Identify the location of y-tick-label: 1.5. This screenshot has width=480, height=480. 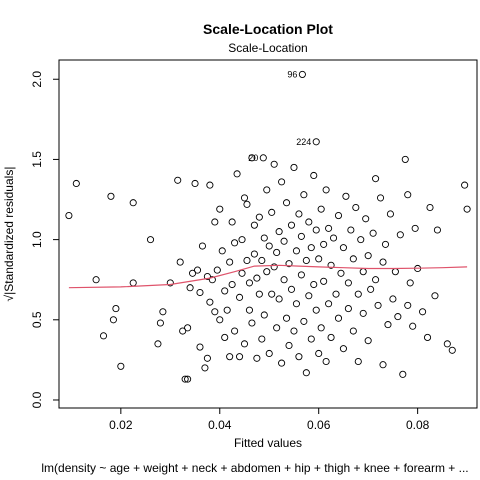
(37, 159).